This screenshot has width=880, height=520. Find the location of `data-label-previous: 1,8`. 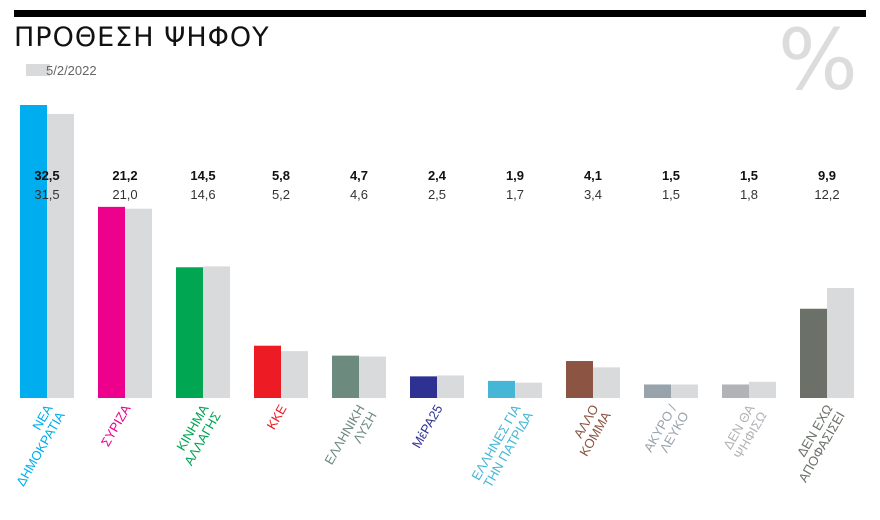

data-label-previous: 1,8 is located at coordinates (749, 194).